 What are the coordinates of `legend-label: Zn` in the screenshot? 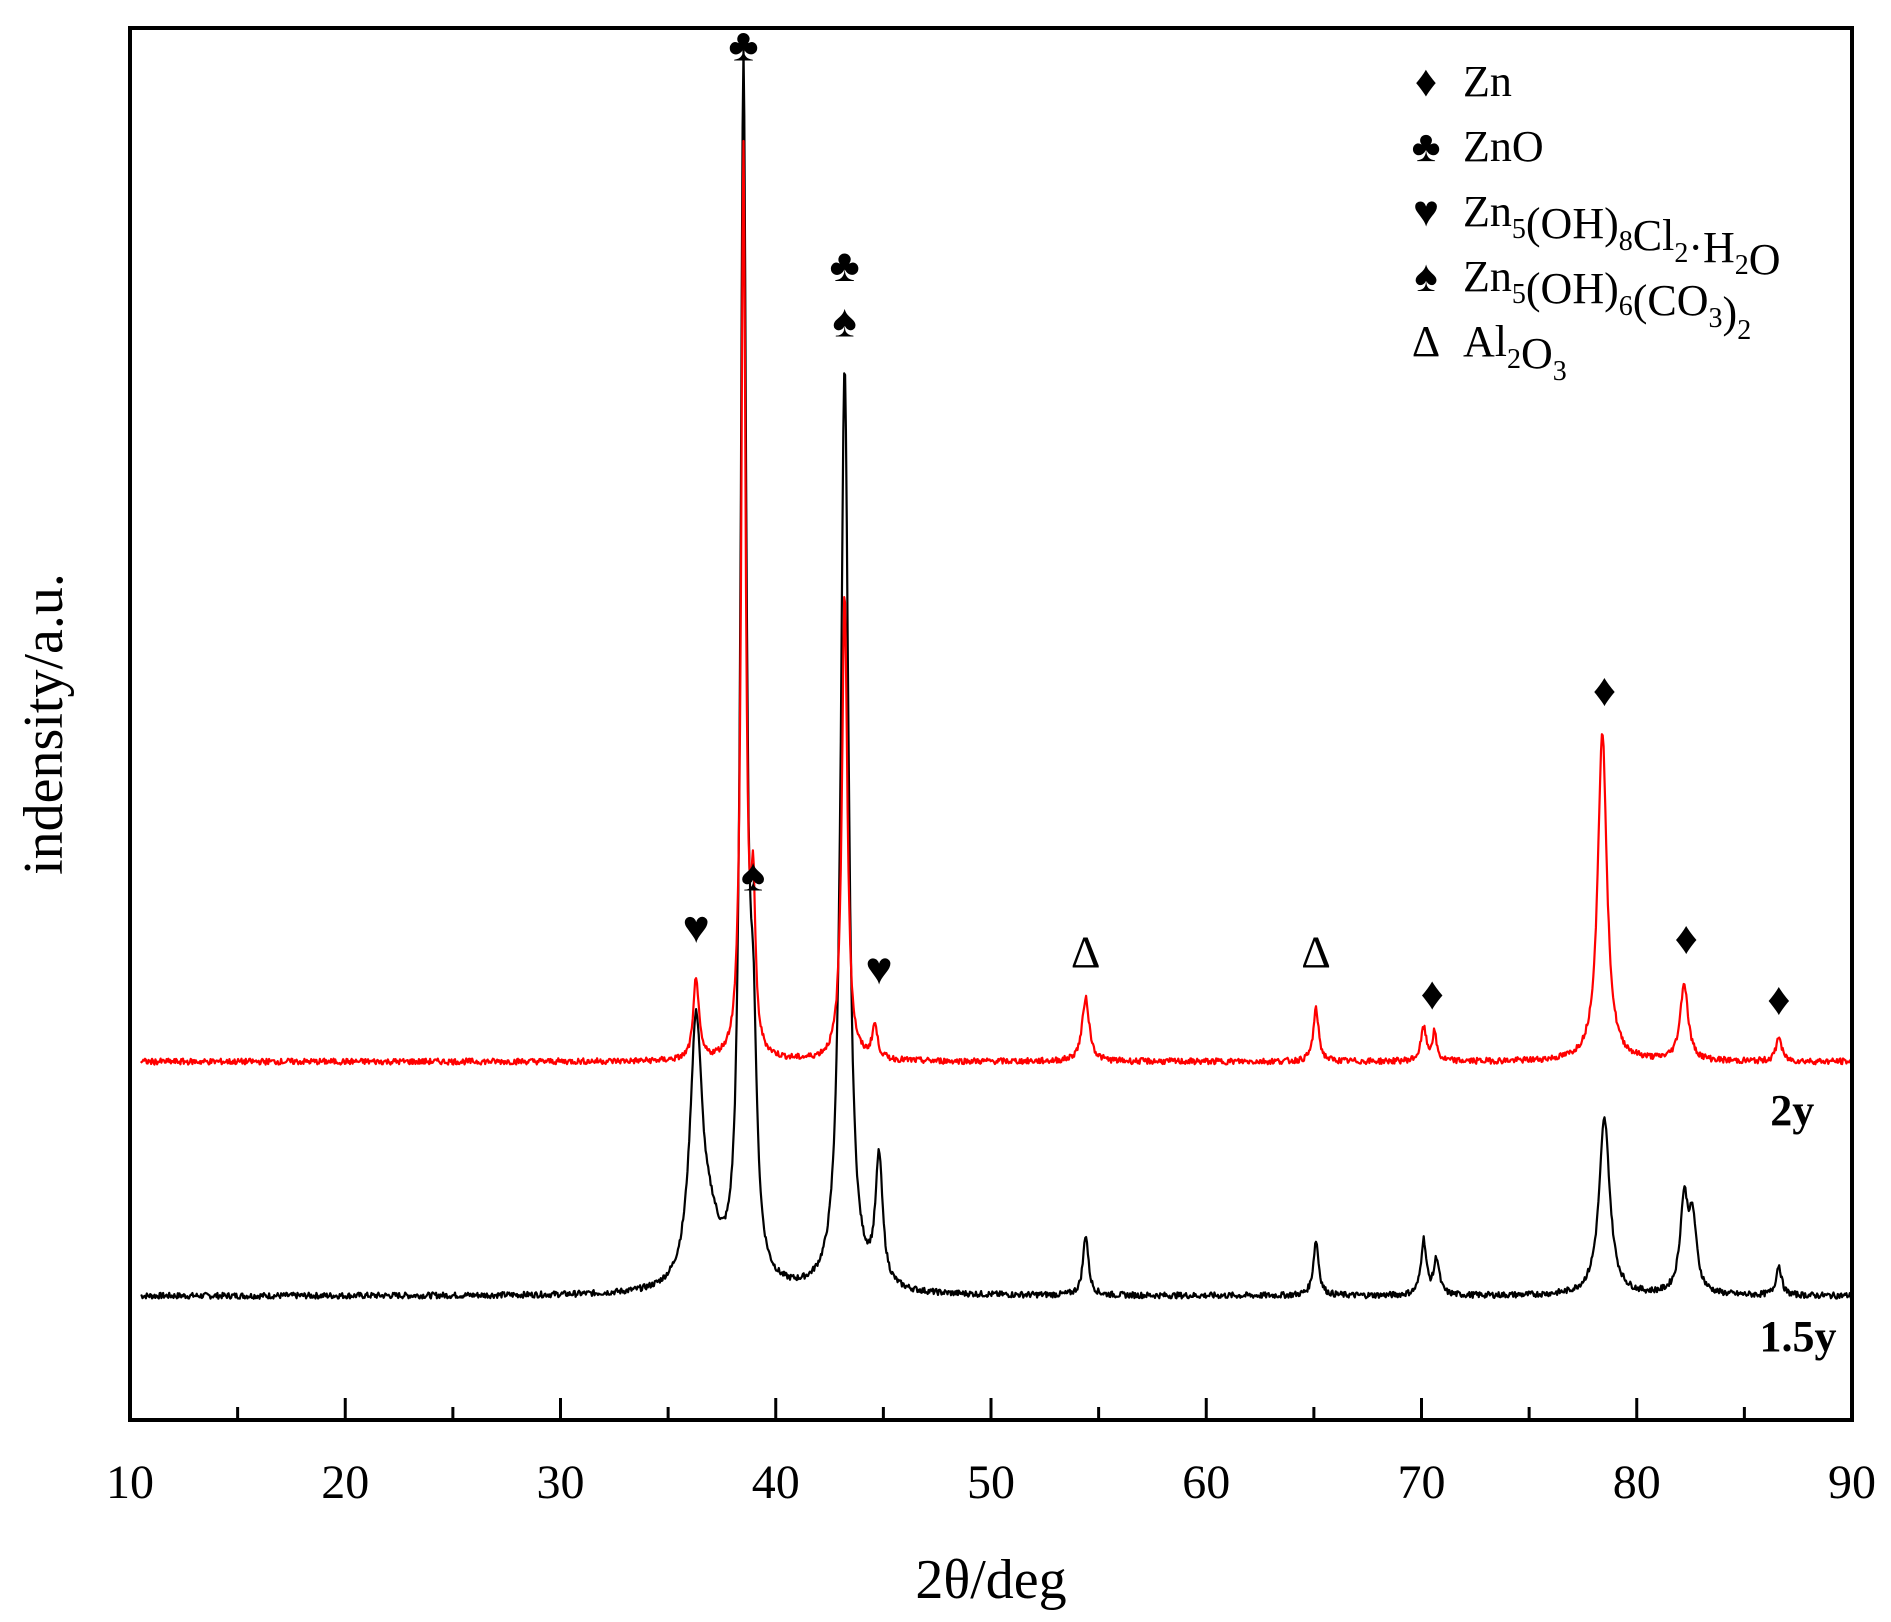 It's located at (1487, 81).